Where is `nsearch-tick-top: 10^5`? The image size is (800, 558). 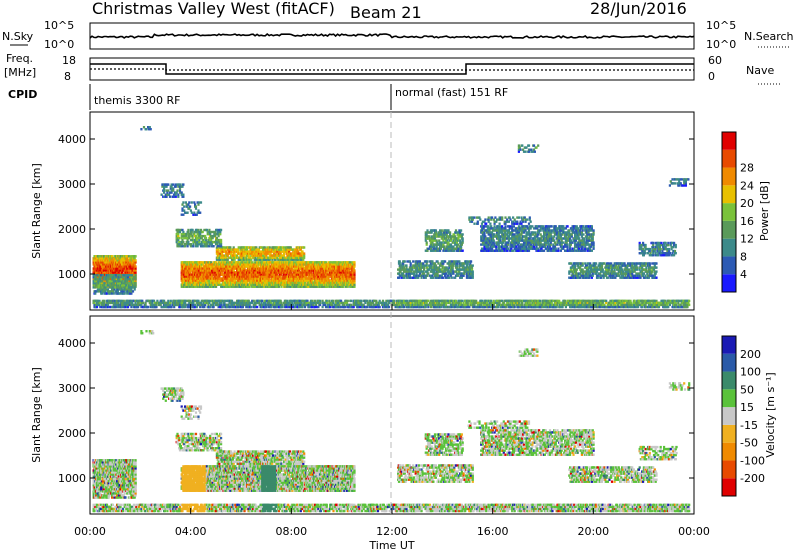 nsearch-tick-top: 10^5 is located at coordinates (721, 25).